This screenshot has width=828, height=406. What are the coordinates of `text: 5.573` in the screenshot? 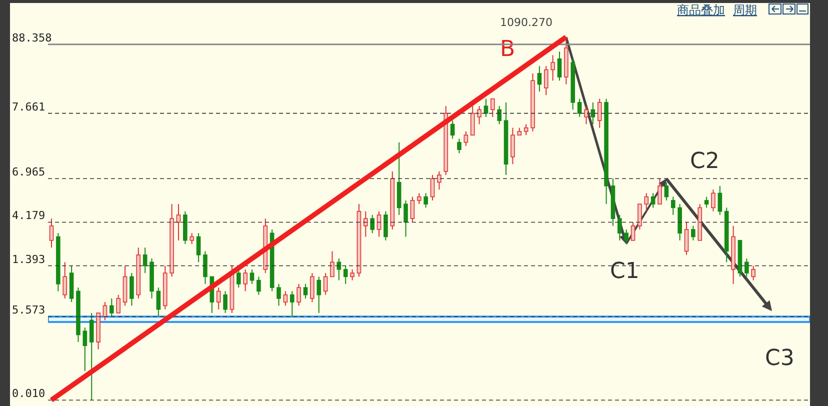 It's located at (29, 310).